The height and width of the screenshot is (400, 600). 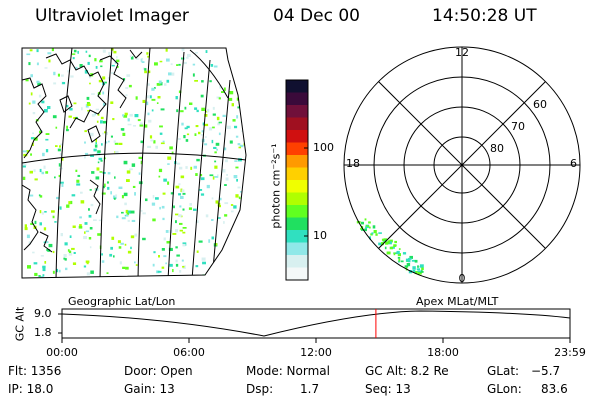 I want to click on status-mode: Mode: Normal, so click(x=288, y=371).